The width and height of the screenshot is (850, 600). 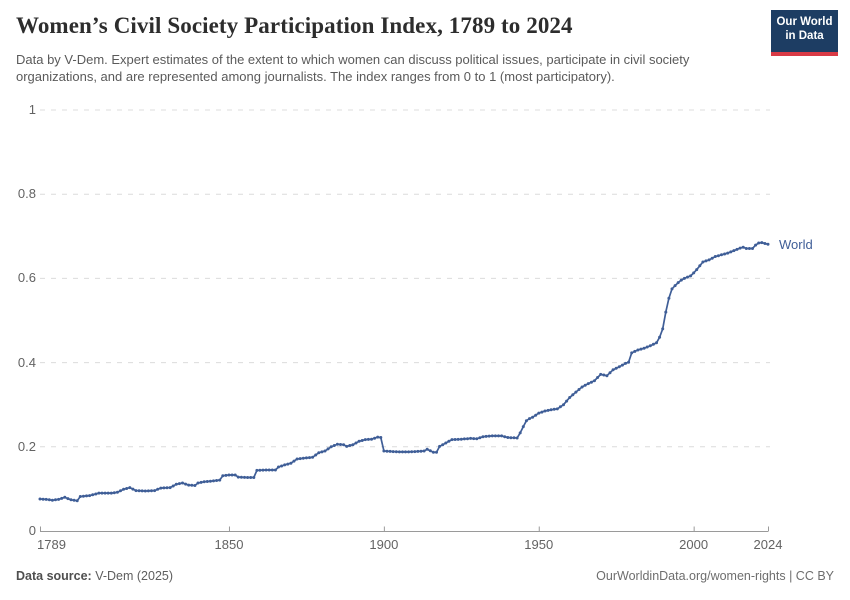 What do you see at coordinates (804, 33) in the screenshot?
I see `owid-logo: Our World in Data` at bounding box center [804, 33].